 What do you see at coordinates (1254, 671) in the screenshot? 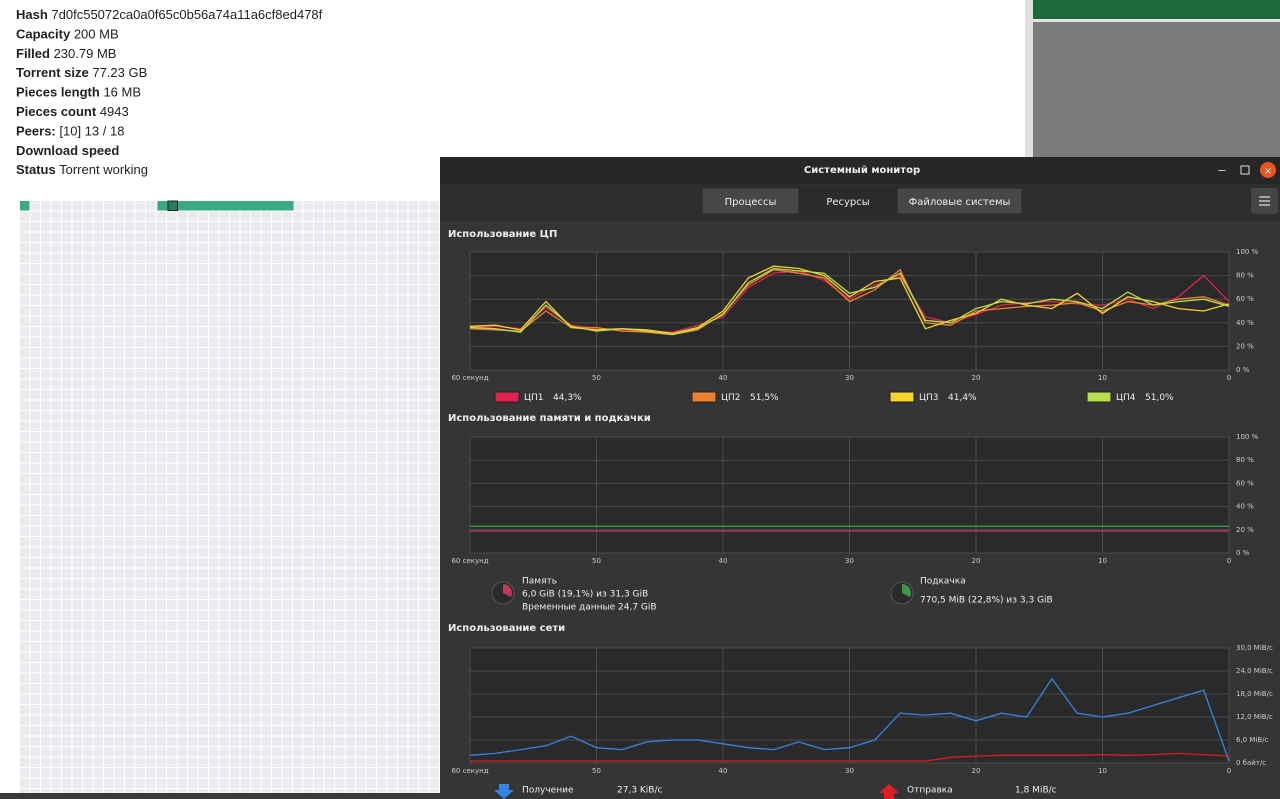
I see `y-tick-label: 24,0 MiB/с` at bounding box center [1254, 671].